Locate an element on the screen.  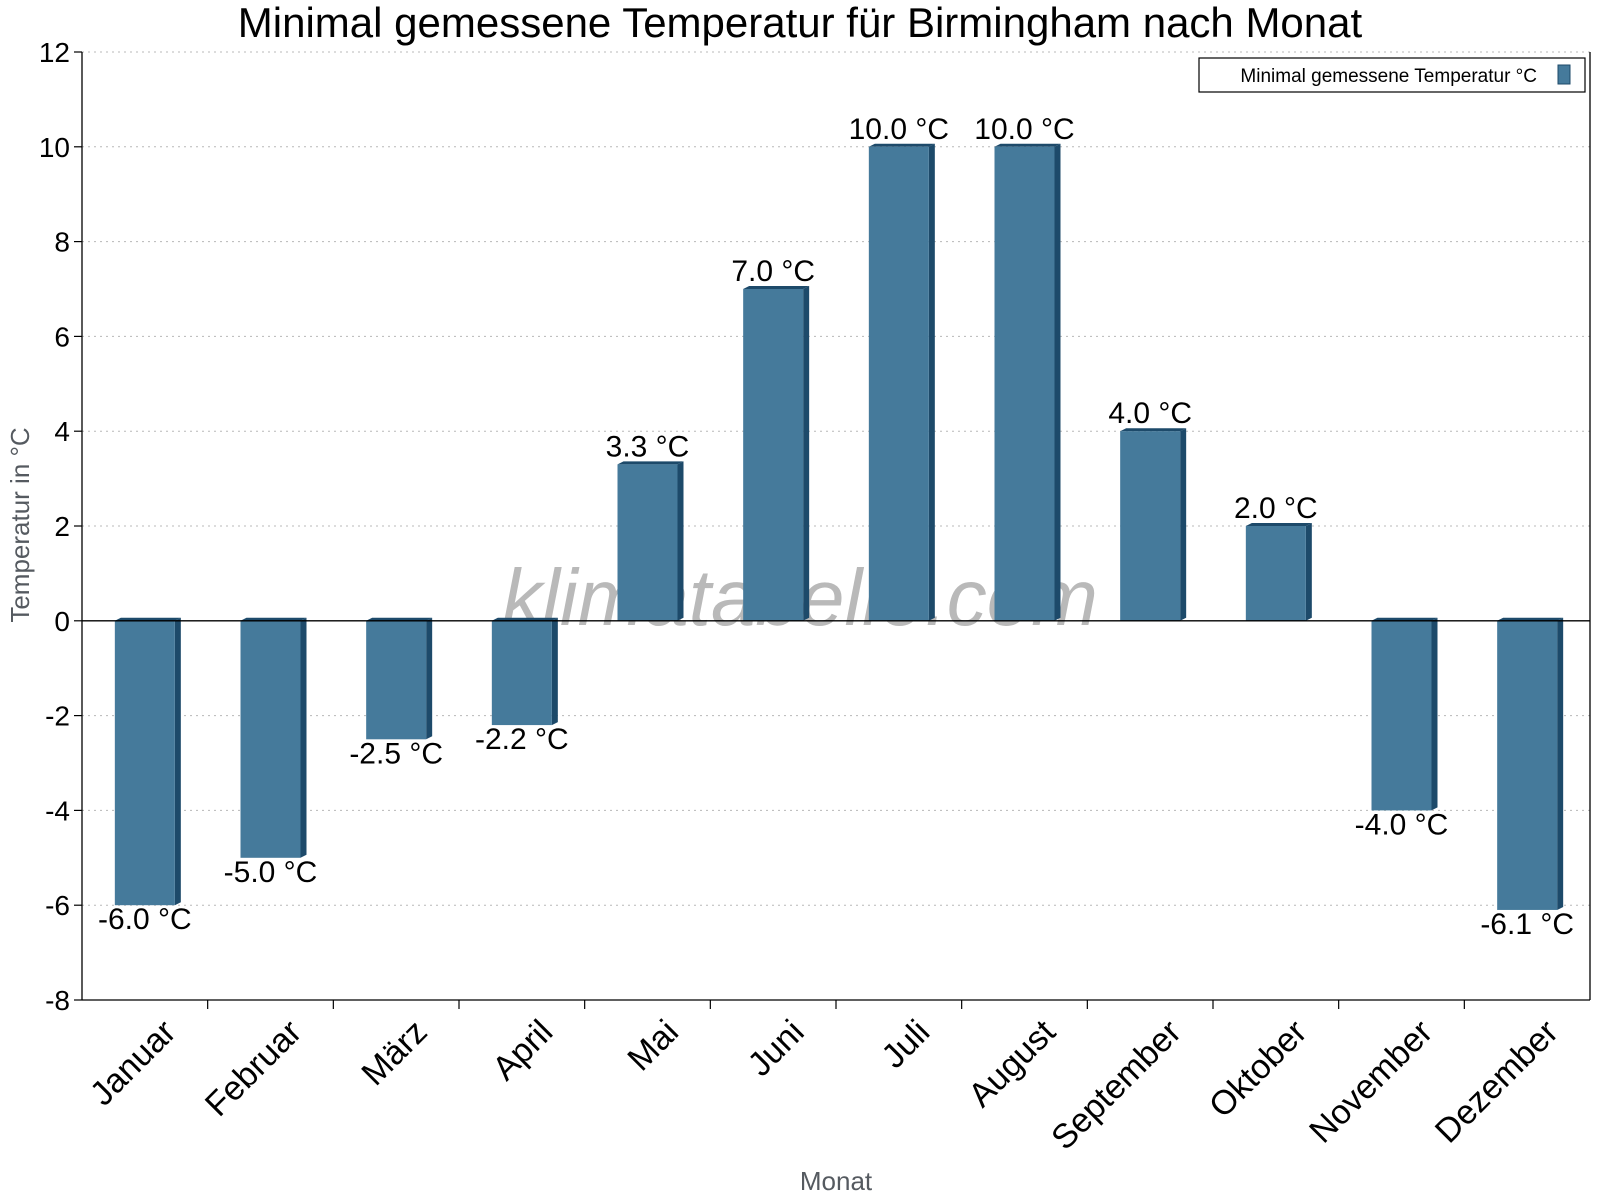
y-tick-label: 12 is located at coordinates (54, 52).